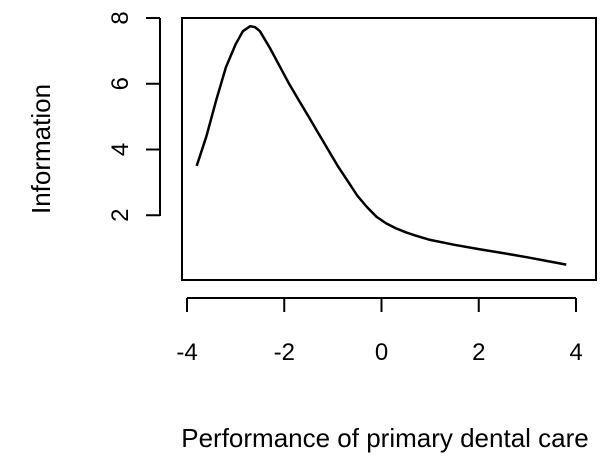  Describe the element at coordinates (120, 149) in the screenshot. I see `y-tick-label: 4` at that location.